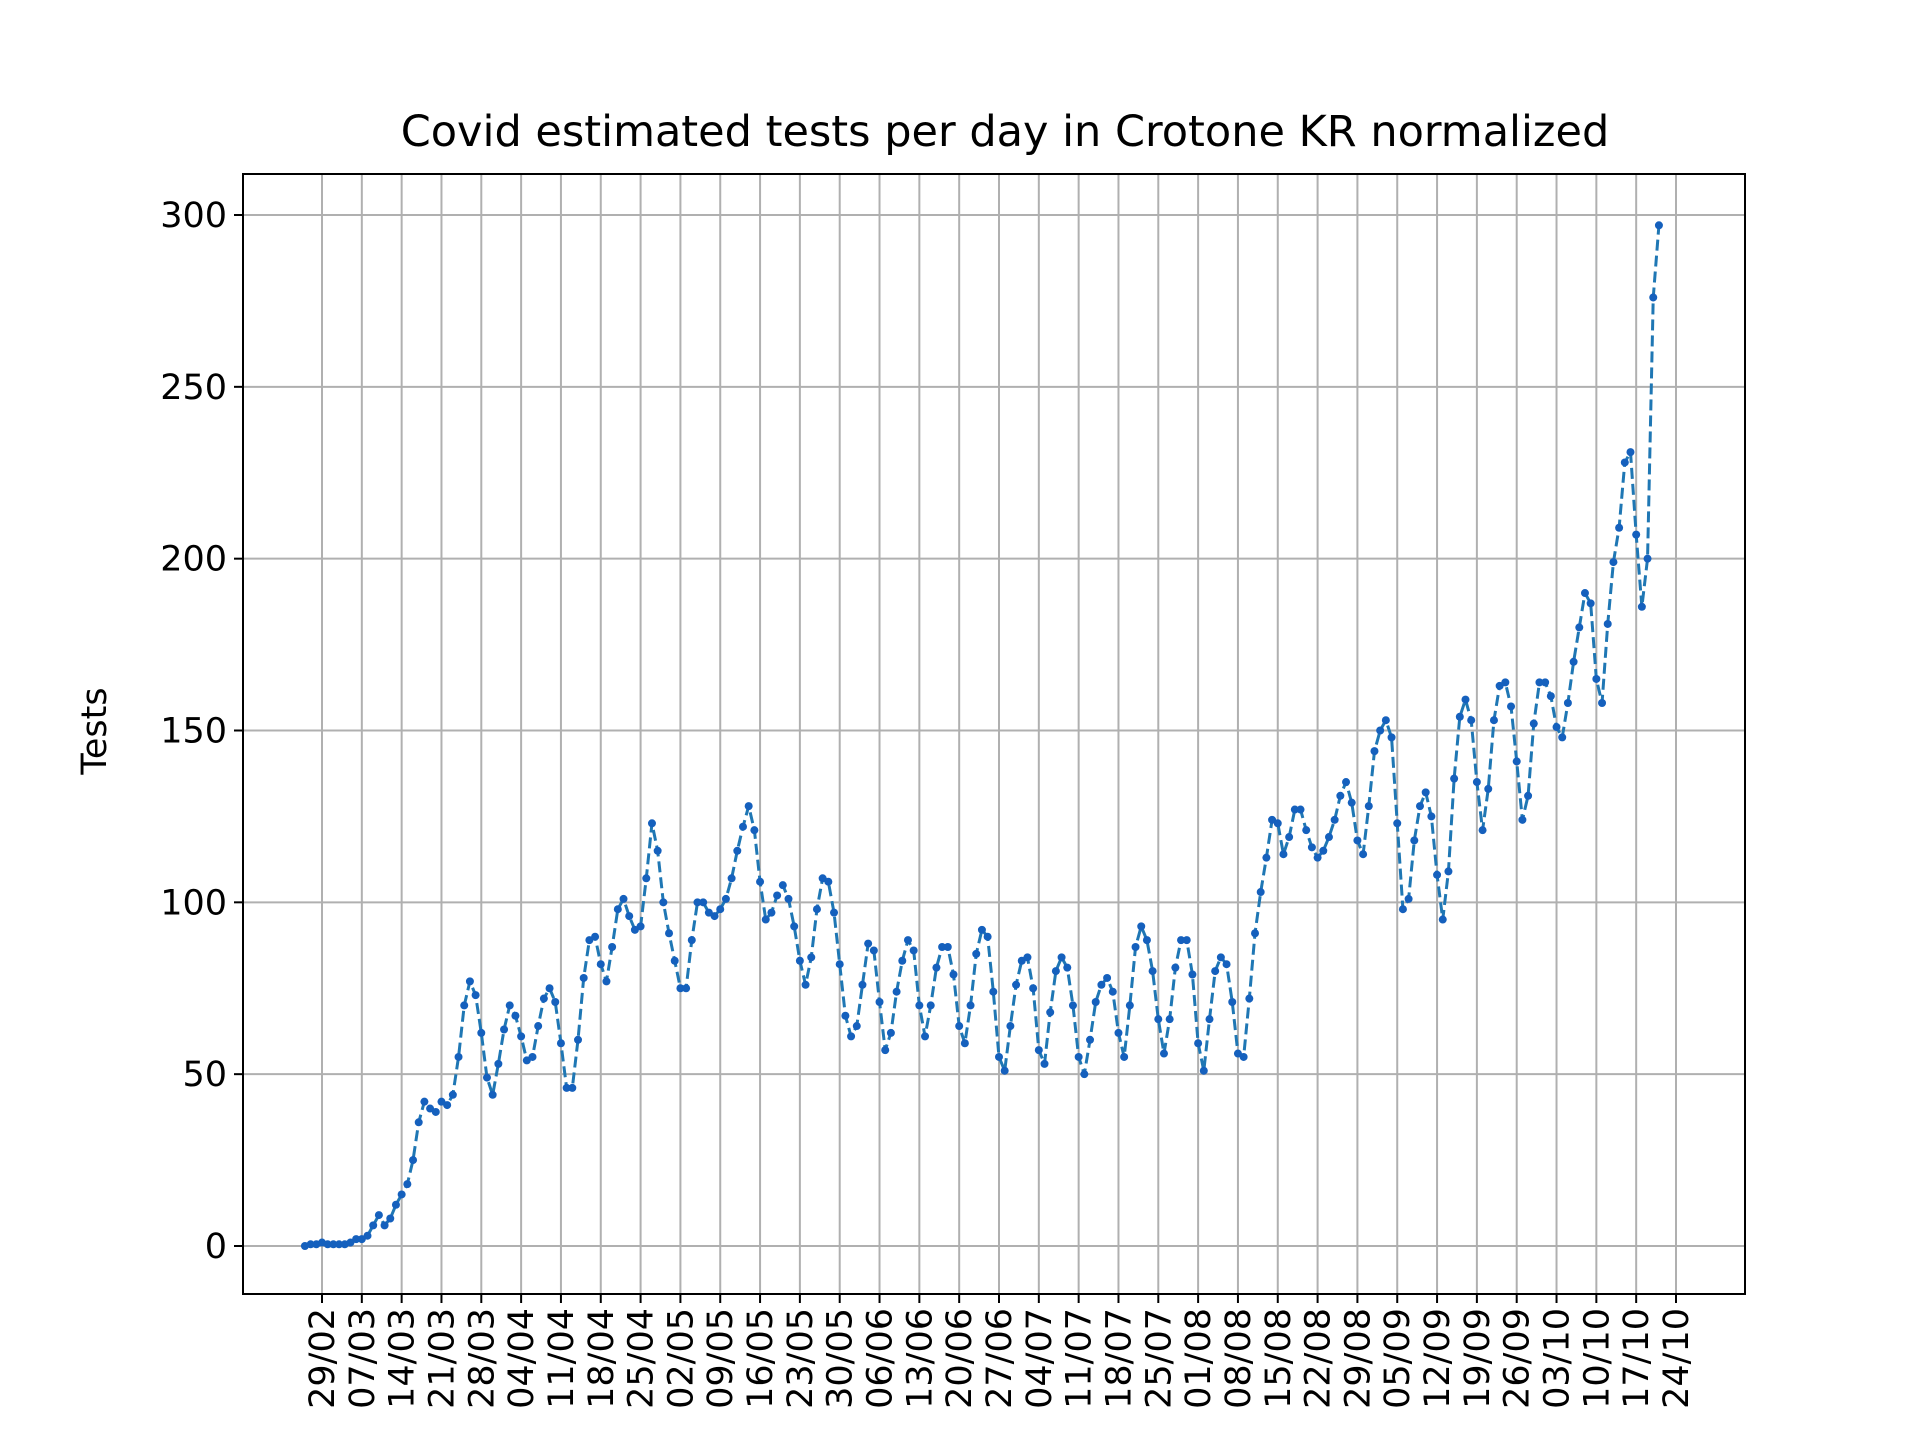 This screenshot has width=1920, height=1440. What do you see at coordinates (801, 1358) in the screenshot?
I see `x-tick-label: 23/05` at bounding box center [801, 1358].